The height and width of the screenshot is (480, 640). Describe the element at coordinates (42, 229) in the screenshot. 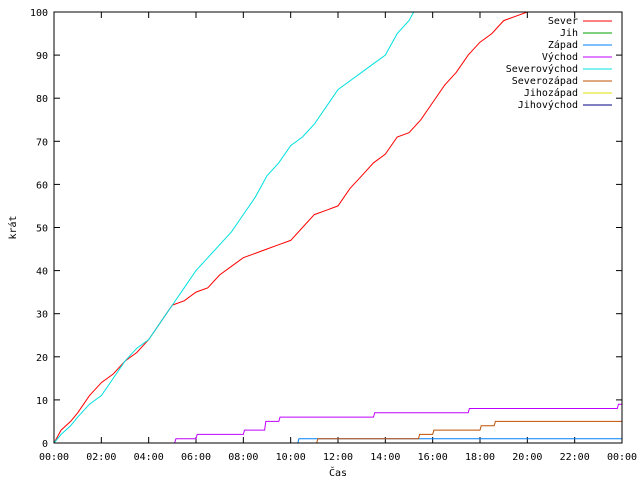

I see `y-tick-label: 50` at that location.